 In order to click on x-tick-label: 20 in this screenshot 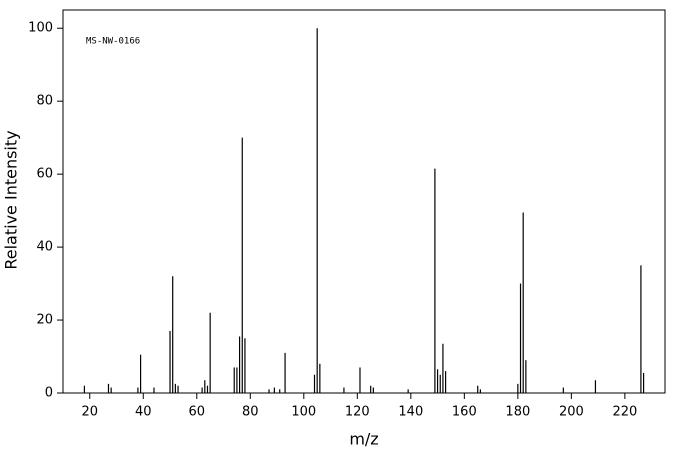, I will do `click(89, 412)`.